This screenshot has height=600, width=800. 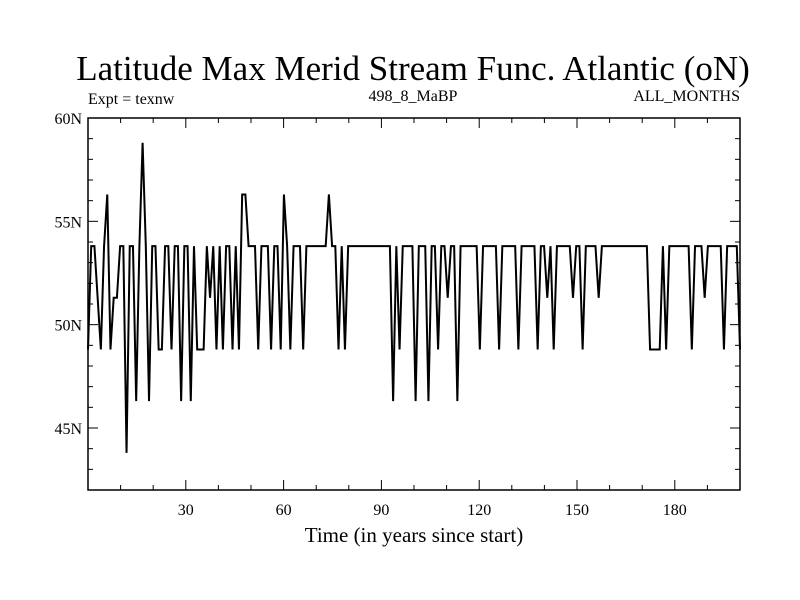 I want to click on x-tick-label: 60, so click(x=284, y=510).